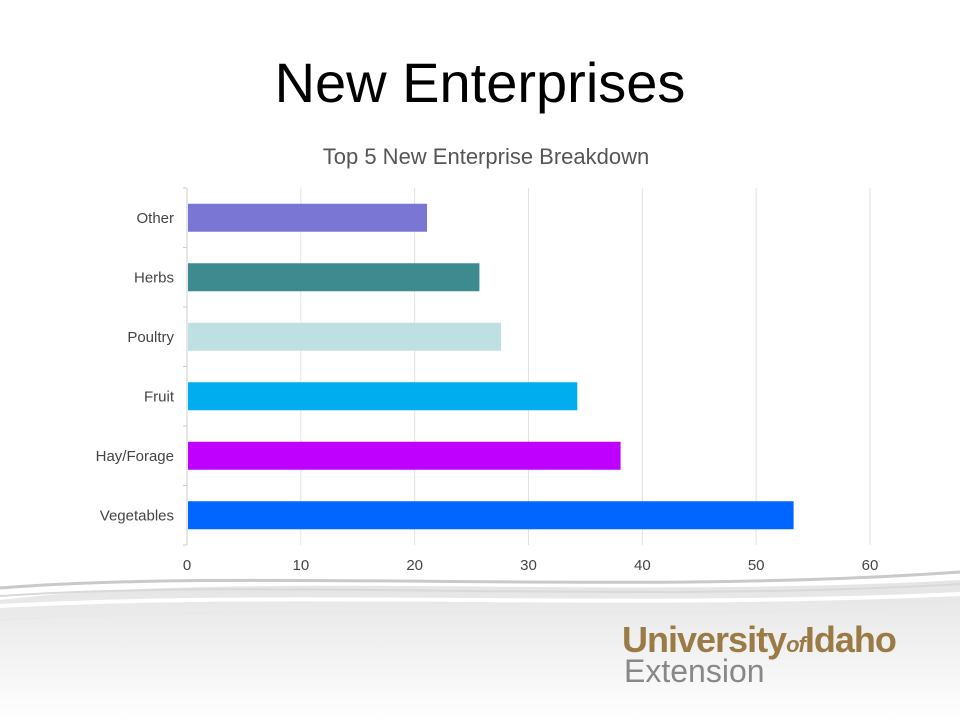 This screenshot has width=960, height=720. Describe the element at coordinates (756, 565) in the screenshot. I see `x-tick-label: 50` at that location.